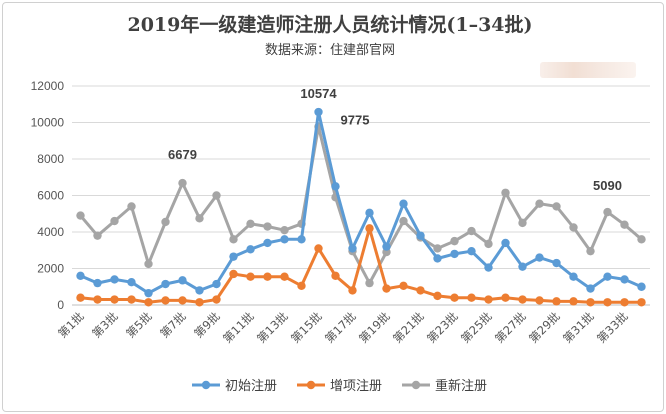 The width and height of the screenshot is (666, 414). I want to click on x-tick-label: 第9批, so click(207, 325).